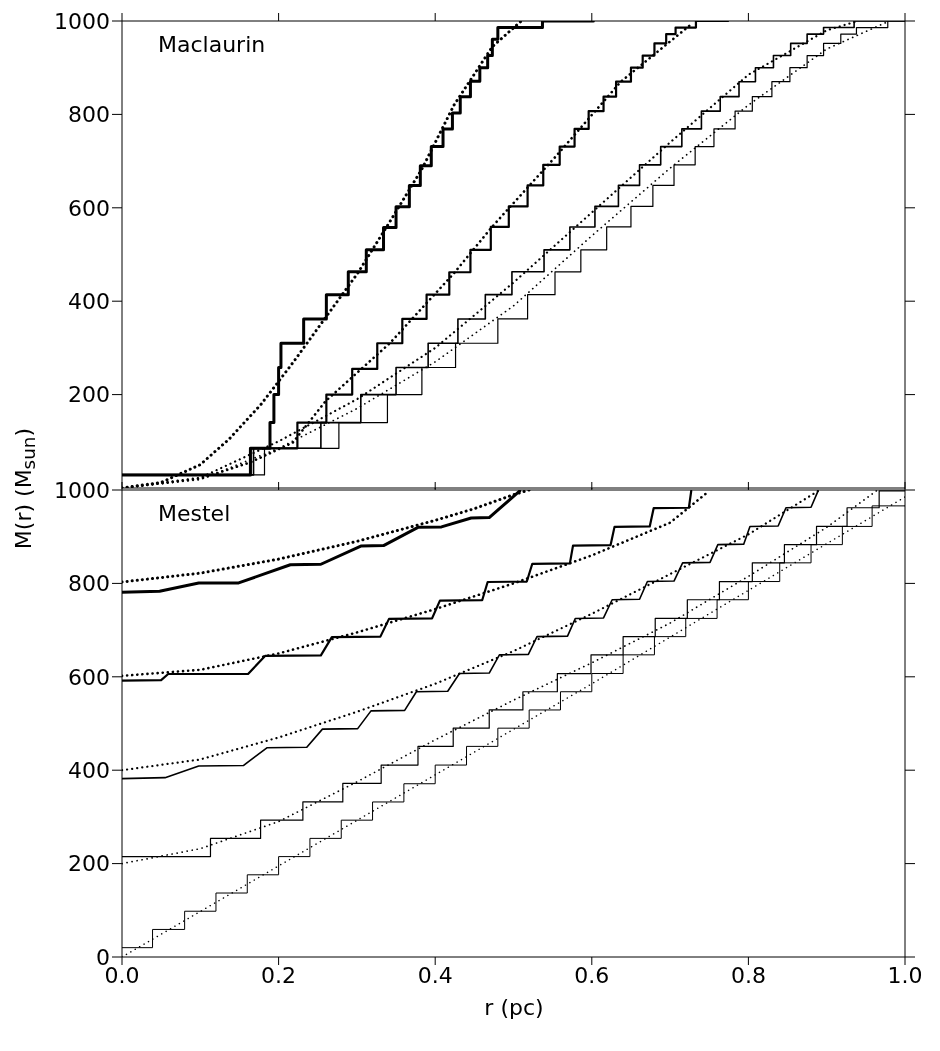 Image resolution: width=940 pixels, height=1051 pixels. Describe the element at coordinates (514, 1008) in the screenshot. I see `x-axis-title: r (pc)` at that location.